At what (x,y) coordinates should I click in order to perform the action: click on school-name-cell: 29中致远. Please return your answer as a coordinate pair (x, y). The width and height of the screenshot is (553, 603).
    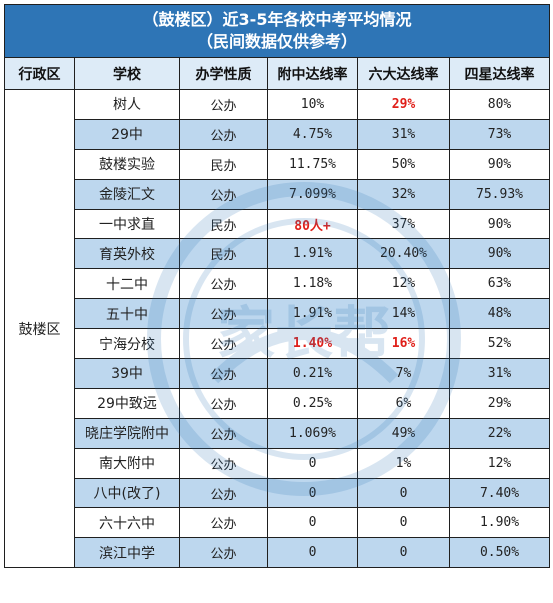
    Looking at the image, I should click on (127, 403).